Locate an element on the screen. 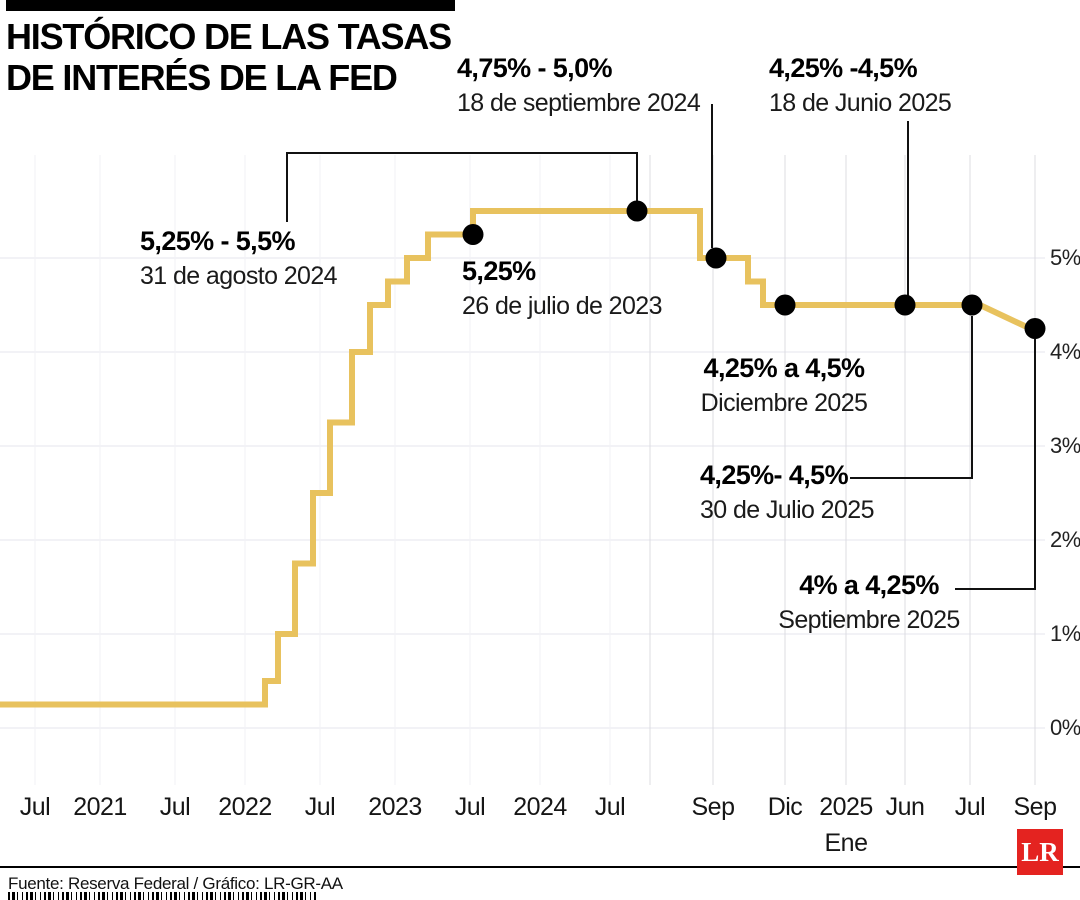 Image resolution: width=1080 pixels, height=900 pixels. y-tick-label: 5% is located at coordinates (1065, 257).